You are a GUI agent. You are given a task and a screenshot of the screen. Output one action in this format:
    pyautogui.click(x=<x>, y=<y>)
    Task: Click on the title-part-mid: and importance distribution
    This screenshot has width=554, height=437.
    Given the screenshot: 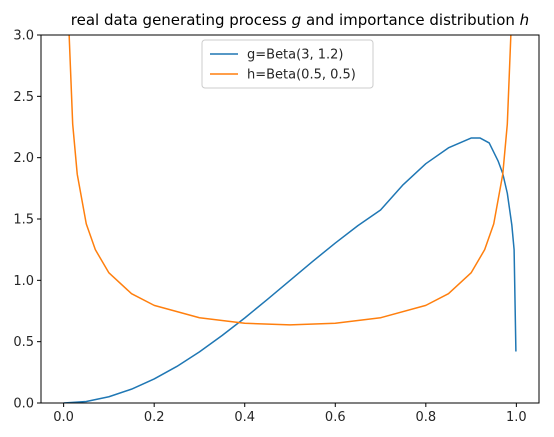 What is the action you would take?
    pyautogui.click(x=410, y=20)
    